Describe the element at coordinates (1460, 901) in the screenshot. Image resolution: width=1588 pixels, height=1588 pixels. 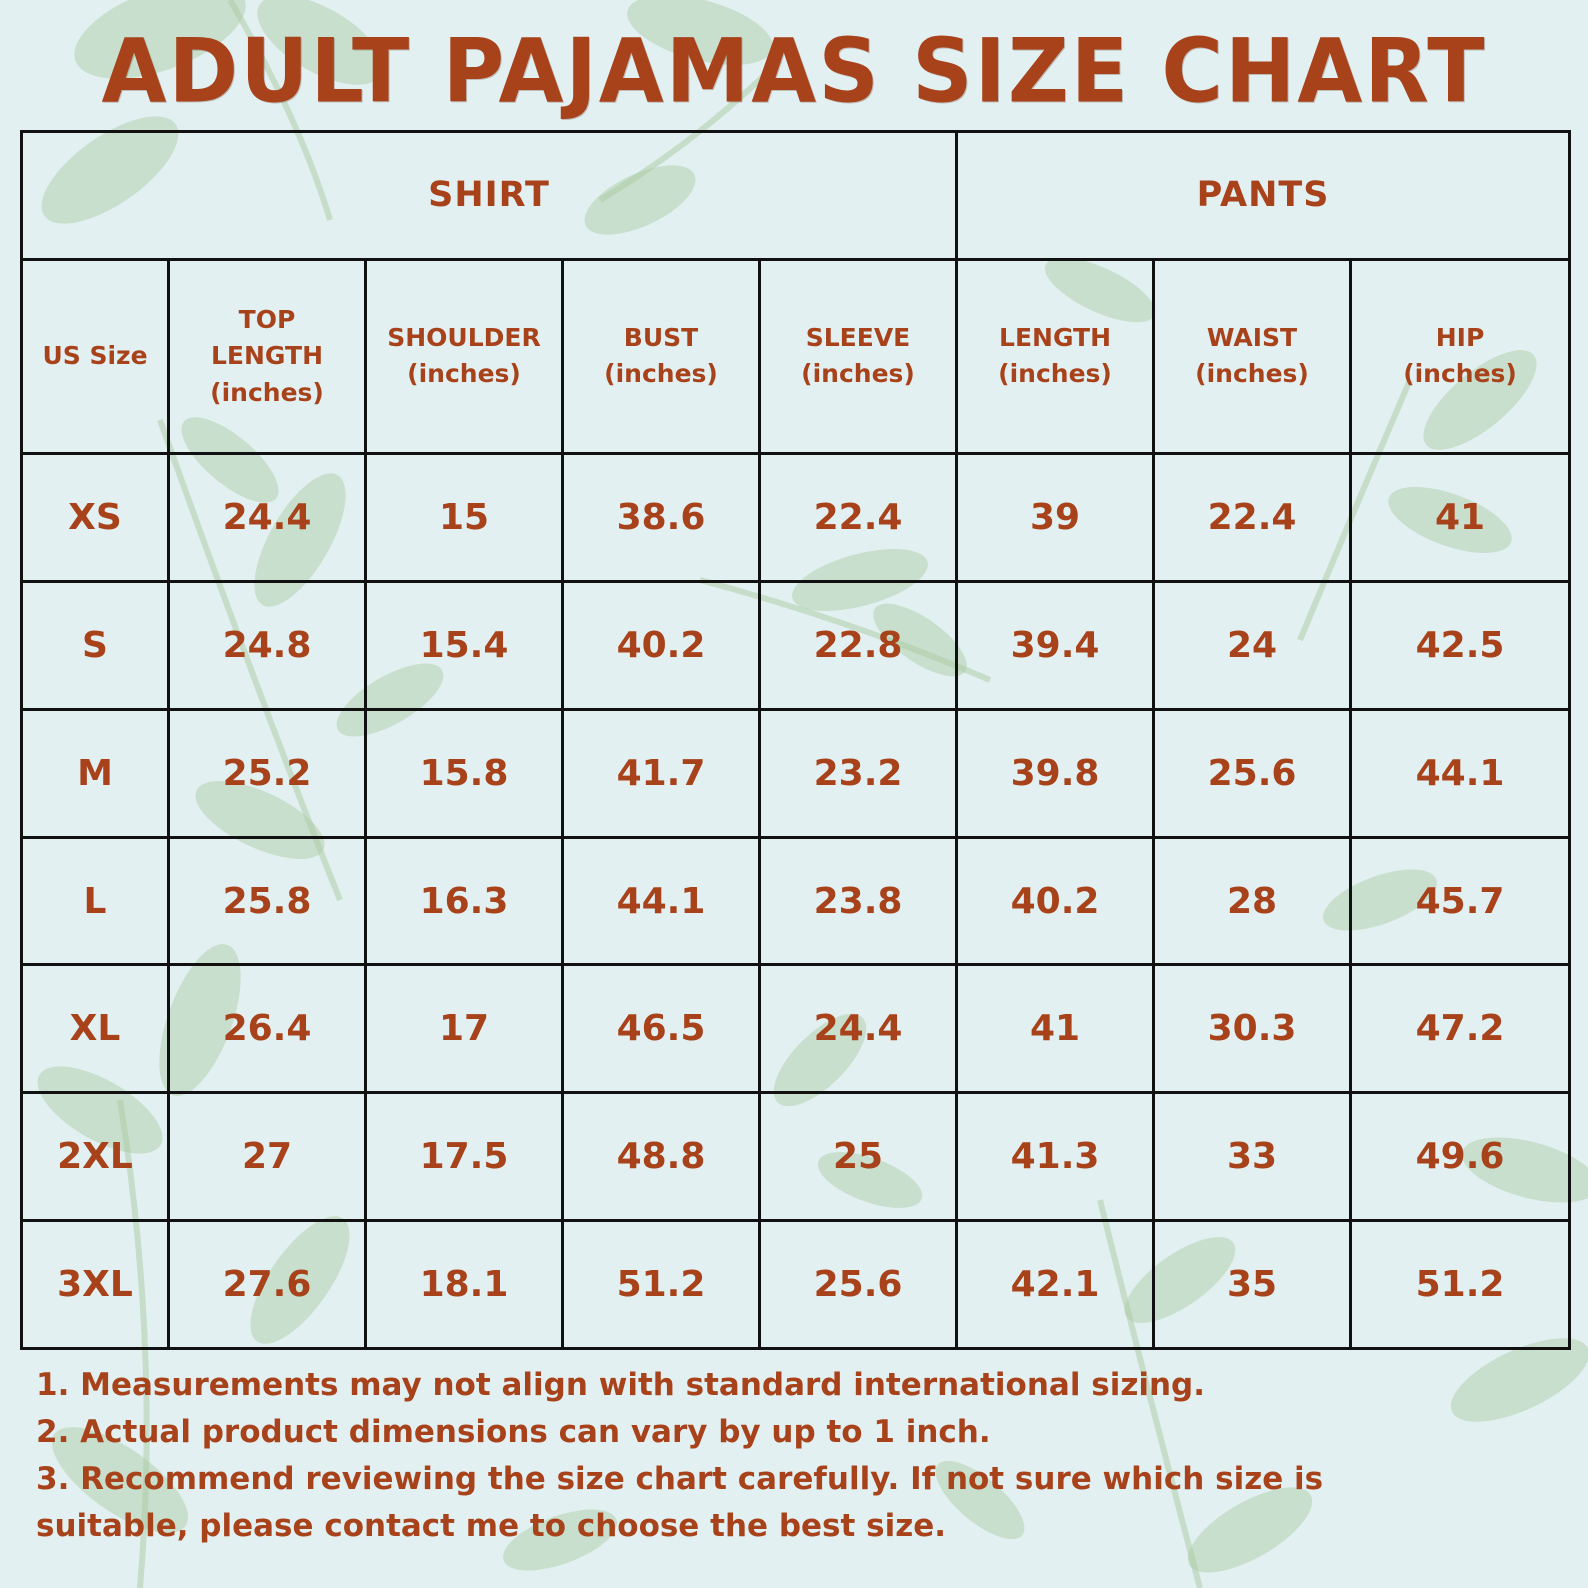
I see `hip-cell: 45.7` at that location.